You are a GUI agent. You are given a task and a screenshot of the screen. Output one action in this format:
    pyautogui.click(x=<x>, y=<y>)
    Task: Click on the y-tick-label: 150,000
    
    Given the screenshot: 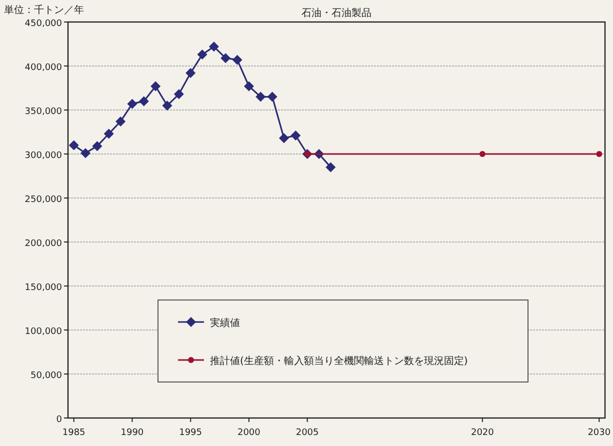 What is the action you would take?
    pyautogui.click(x=43, y=288)
    